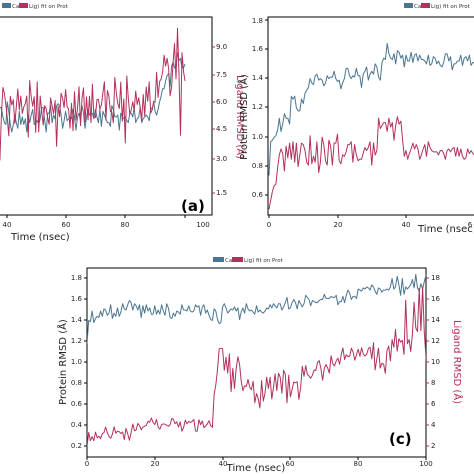 This screenshot has height=474, width=474. I want to click on panel-b-y-tick-label: 1.0, so click(257, 137).